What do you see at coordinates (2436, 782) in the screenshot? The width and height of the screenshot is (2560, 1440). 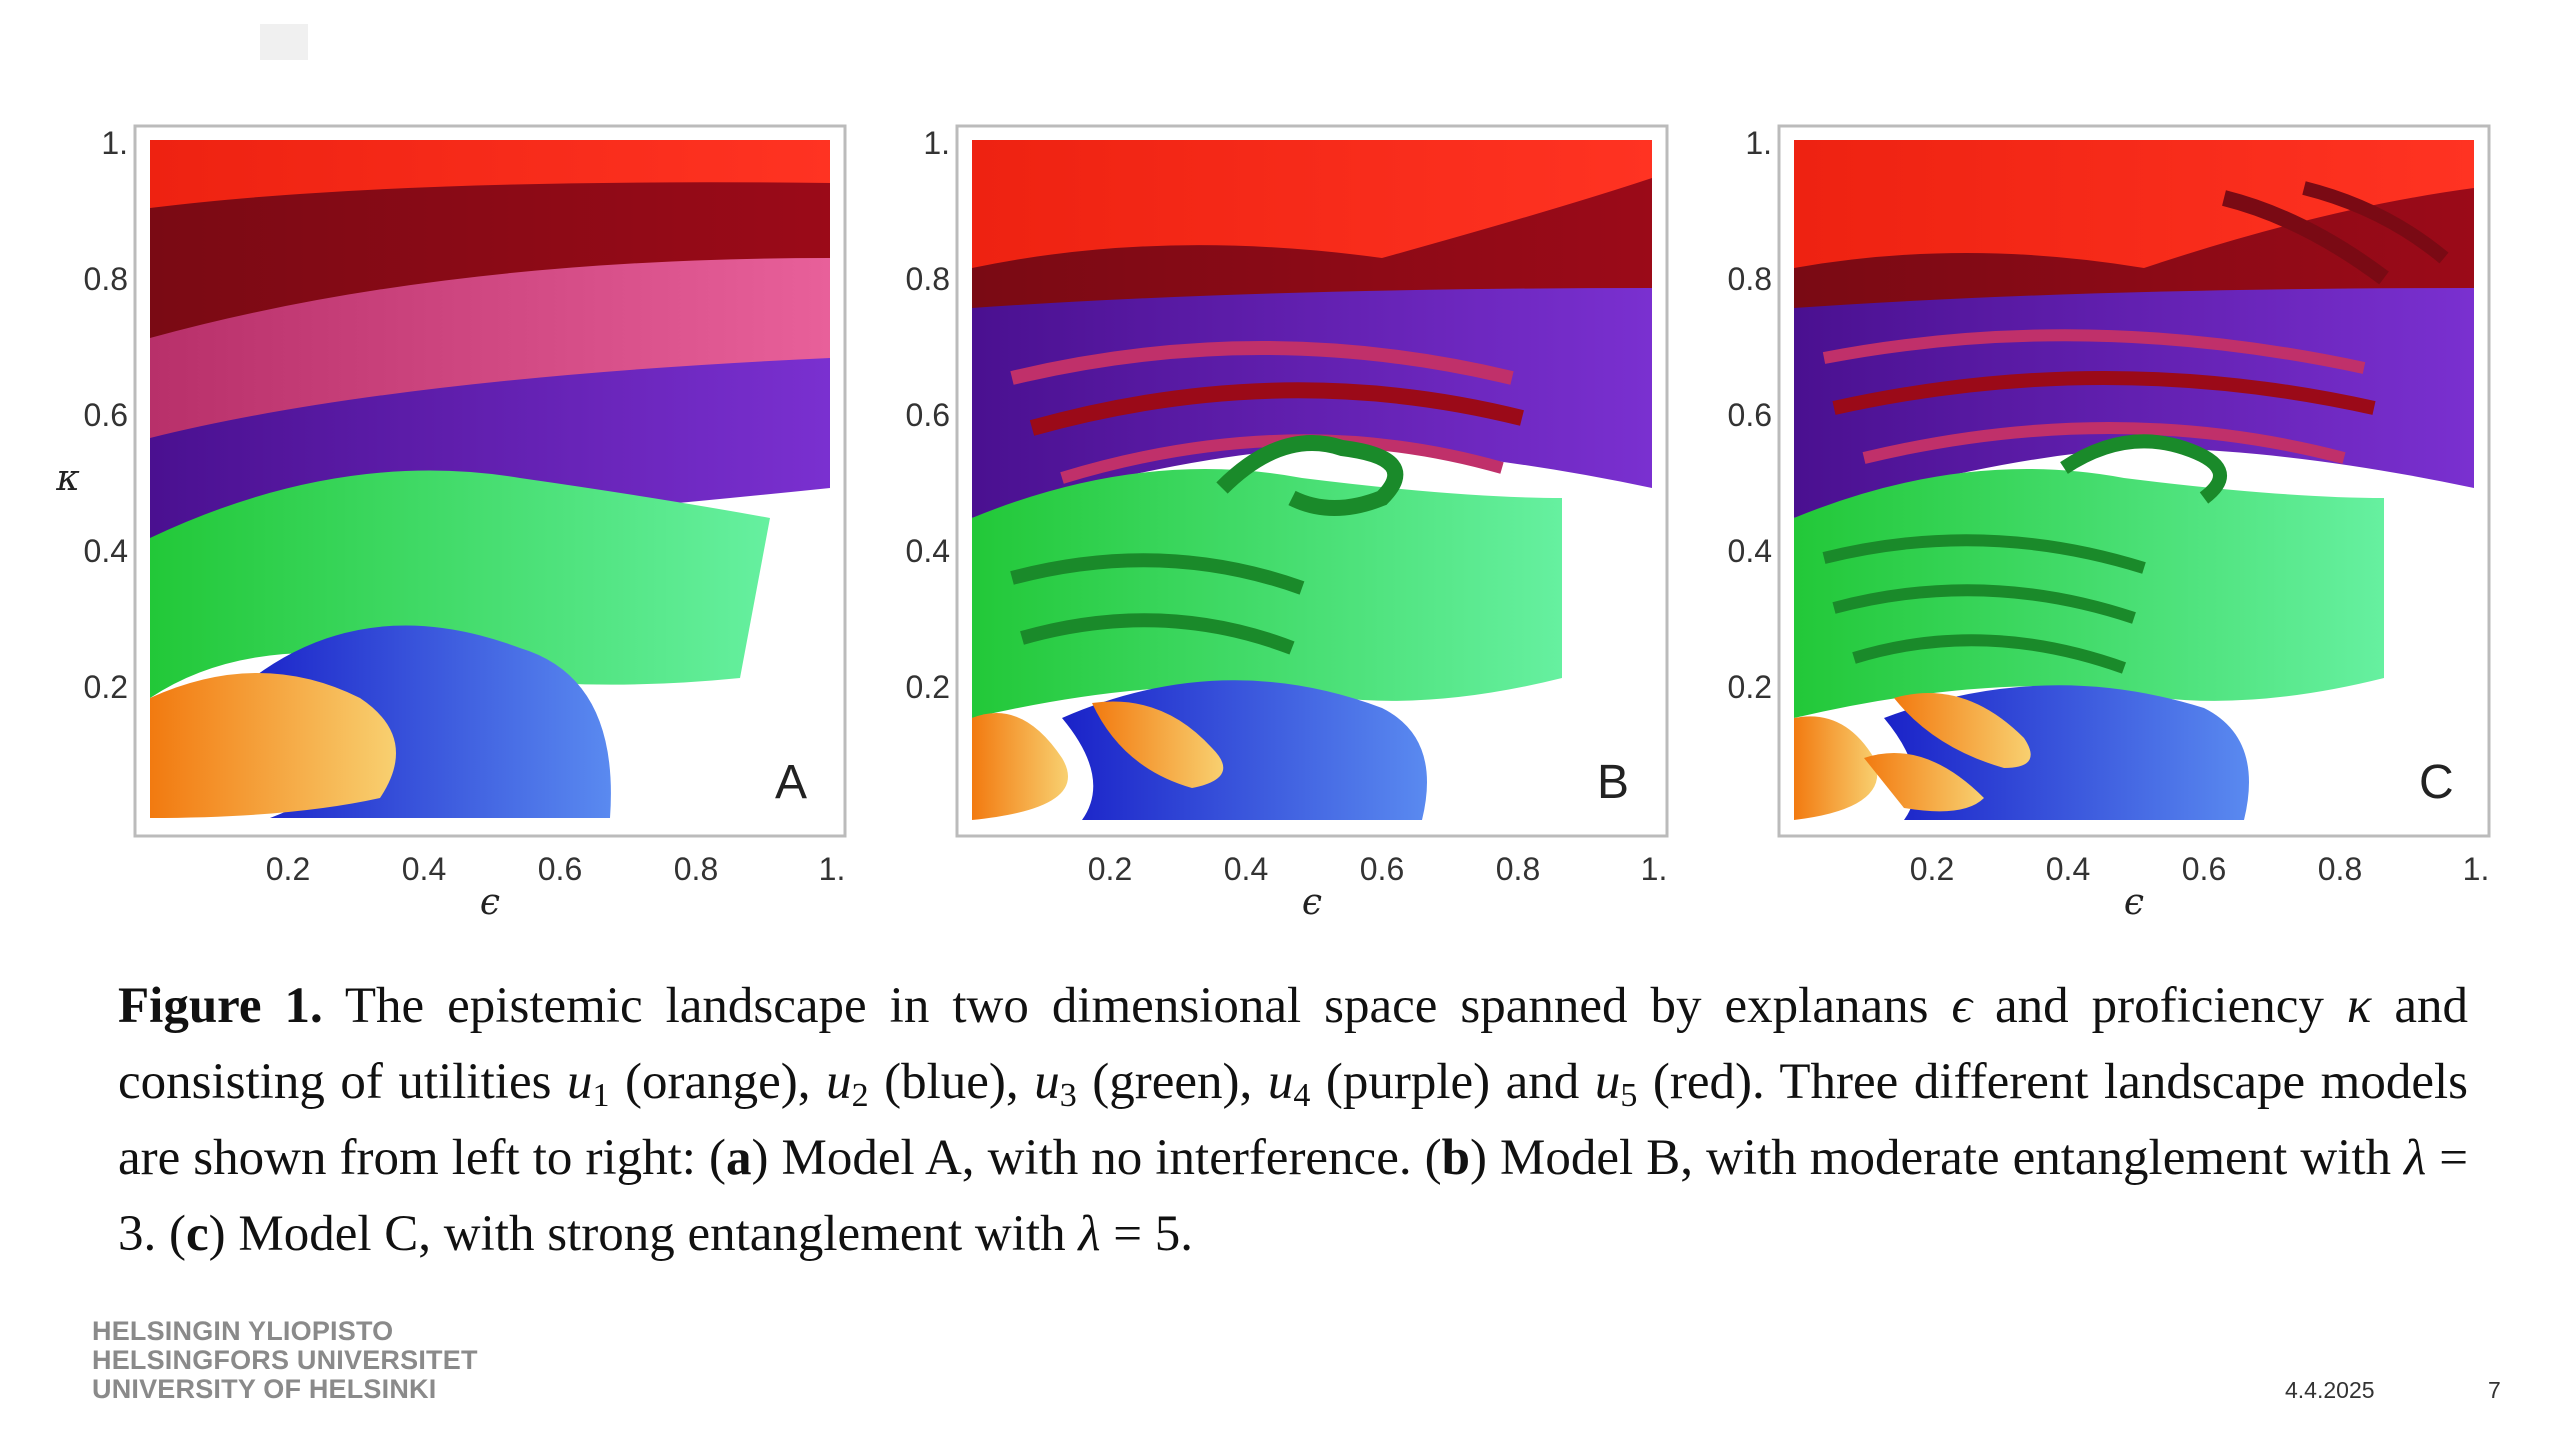 I see `panel-letter: C` at bounding box center [2436, 782].